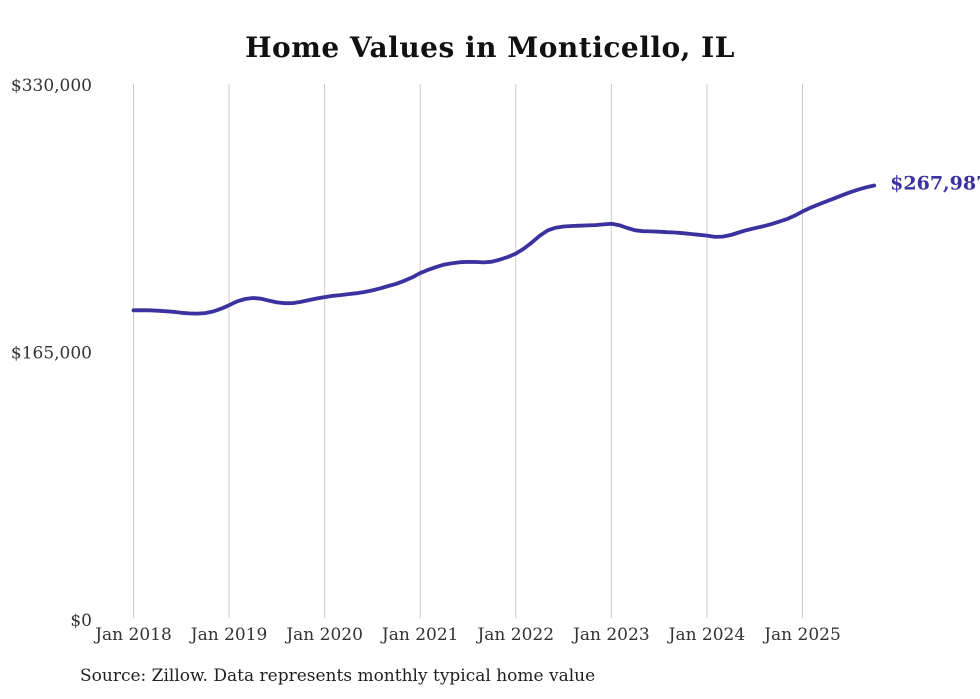 The image size is (980, 699). What do you see at coordinates (419, 635) in the screenshot?
I see `x-tick-label: Jan 2021` at bounding box center [419, 635].